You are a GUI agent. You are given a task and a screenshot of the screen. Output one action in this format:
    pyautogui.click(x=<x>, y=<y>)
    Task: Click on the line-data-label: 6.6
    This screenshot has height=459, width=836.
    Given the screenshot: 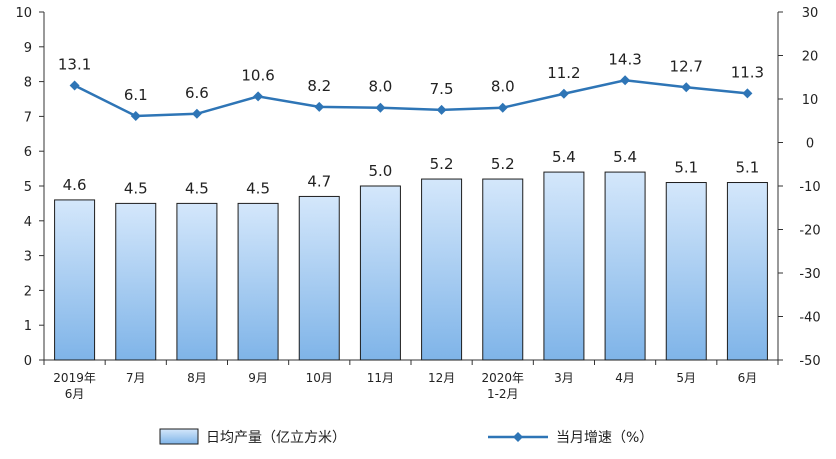 What is the action you would take?
    pyautogui.click(x=197, y=93)
    